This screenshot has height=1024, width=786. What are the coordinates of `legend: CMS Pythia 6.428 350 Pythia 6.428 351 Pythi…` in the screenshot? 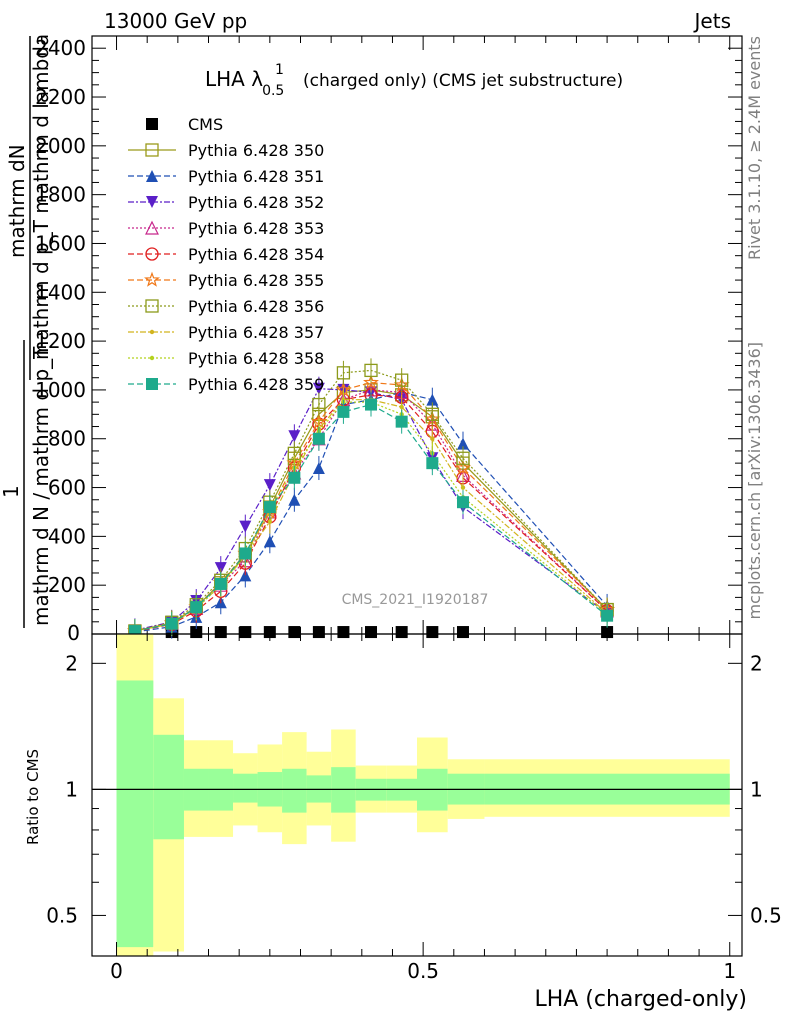 It's located at (226, 254).